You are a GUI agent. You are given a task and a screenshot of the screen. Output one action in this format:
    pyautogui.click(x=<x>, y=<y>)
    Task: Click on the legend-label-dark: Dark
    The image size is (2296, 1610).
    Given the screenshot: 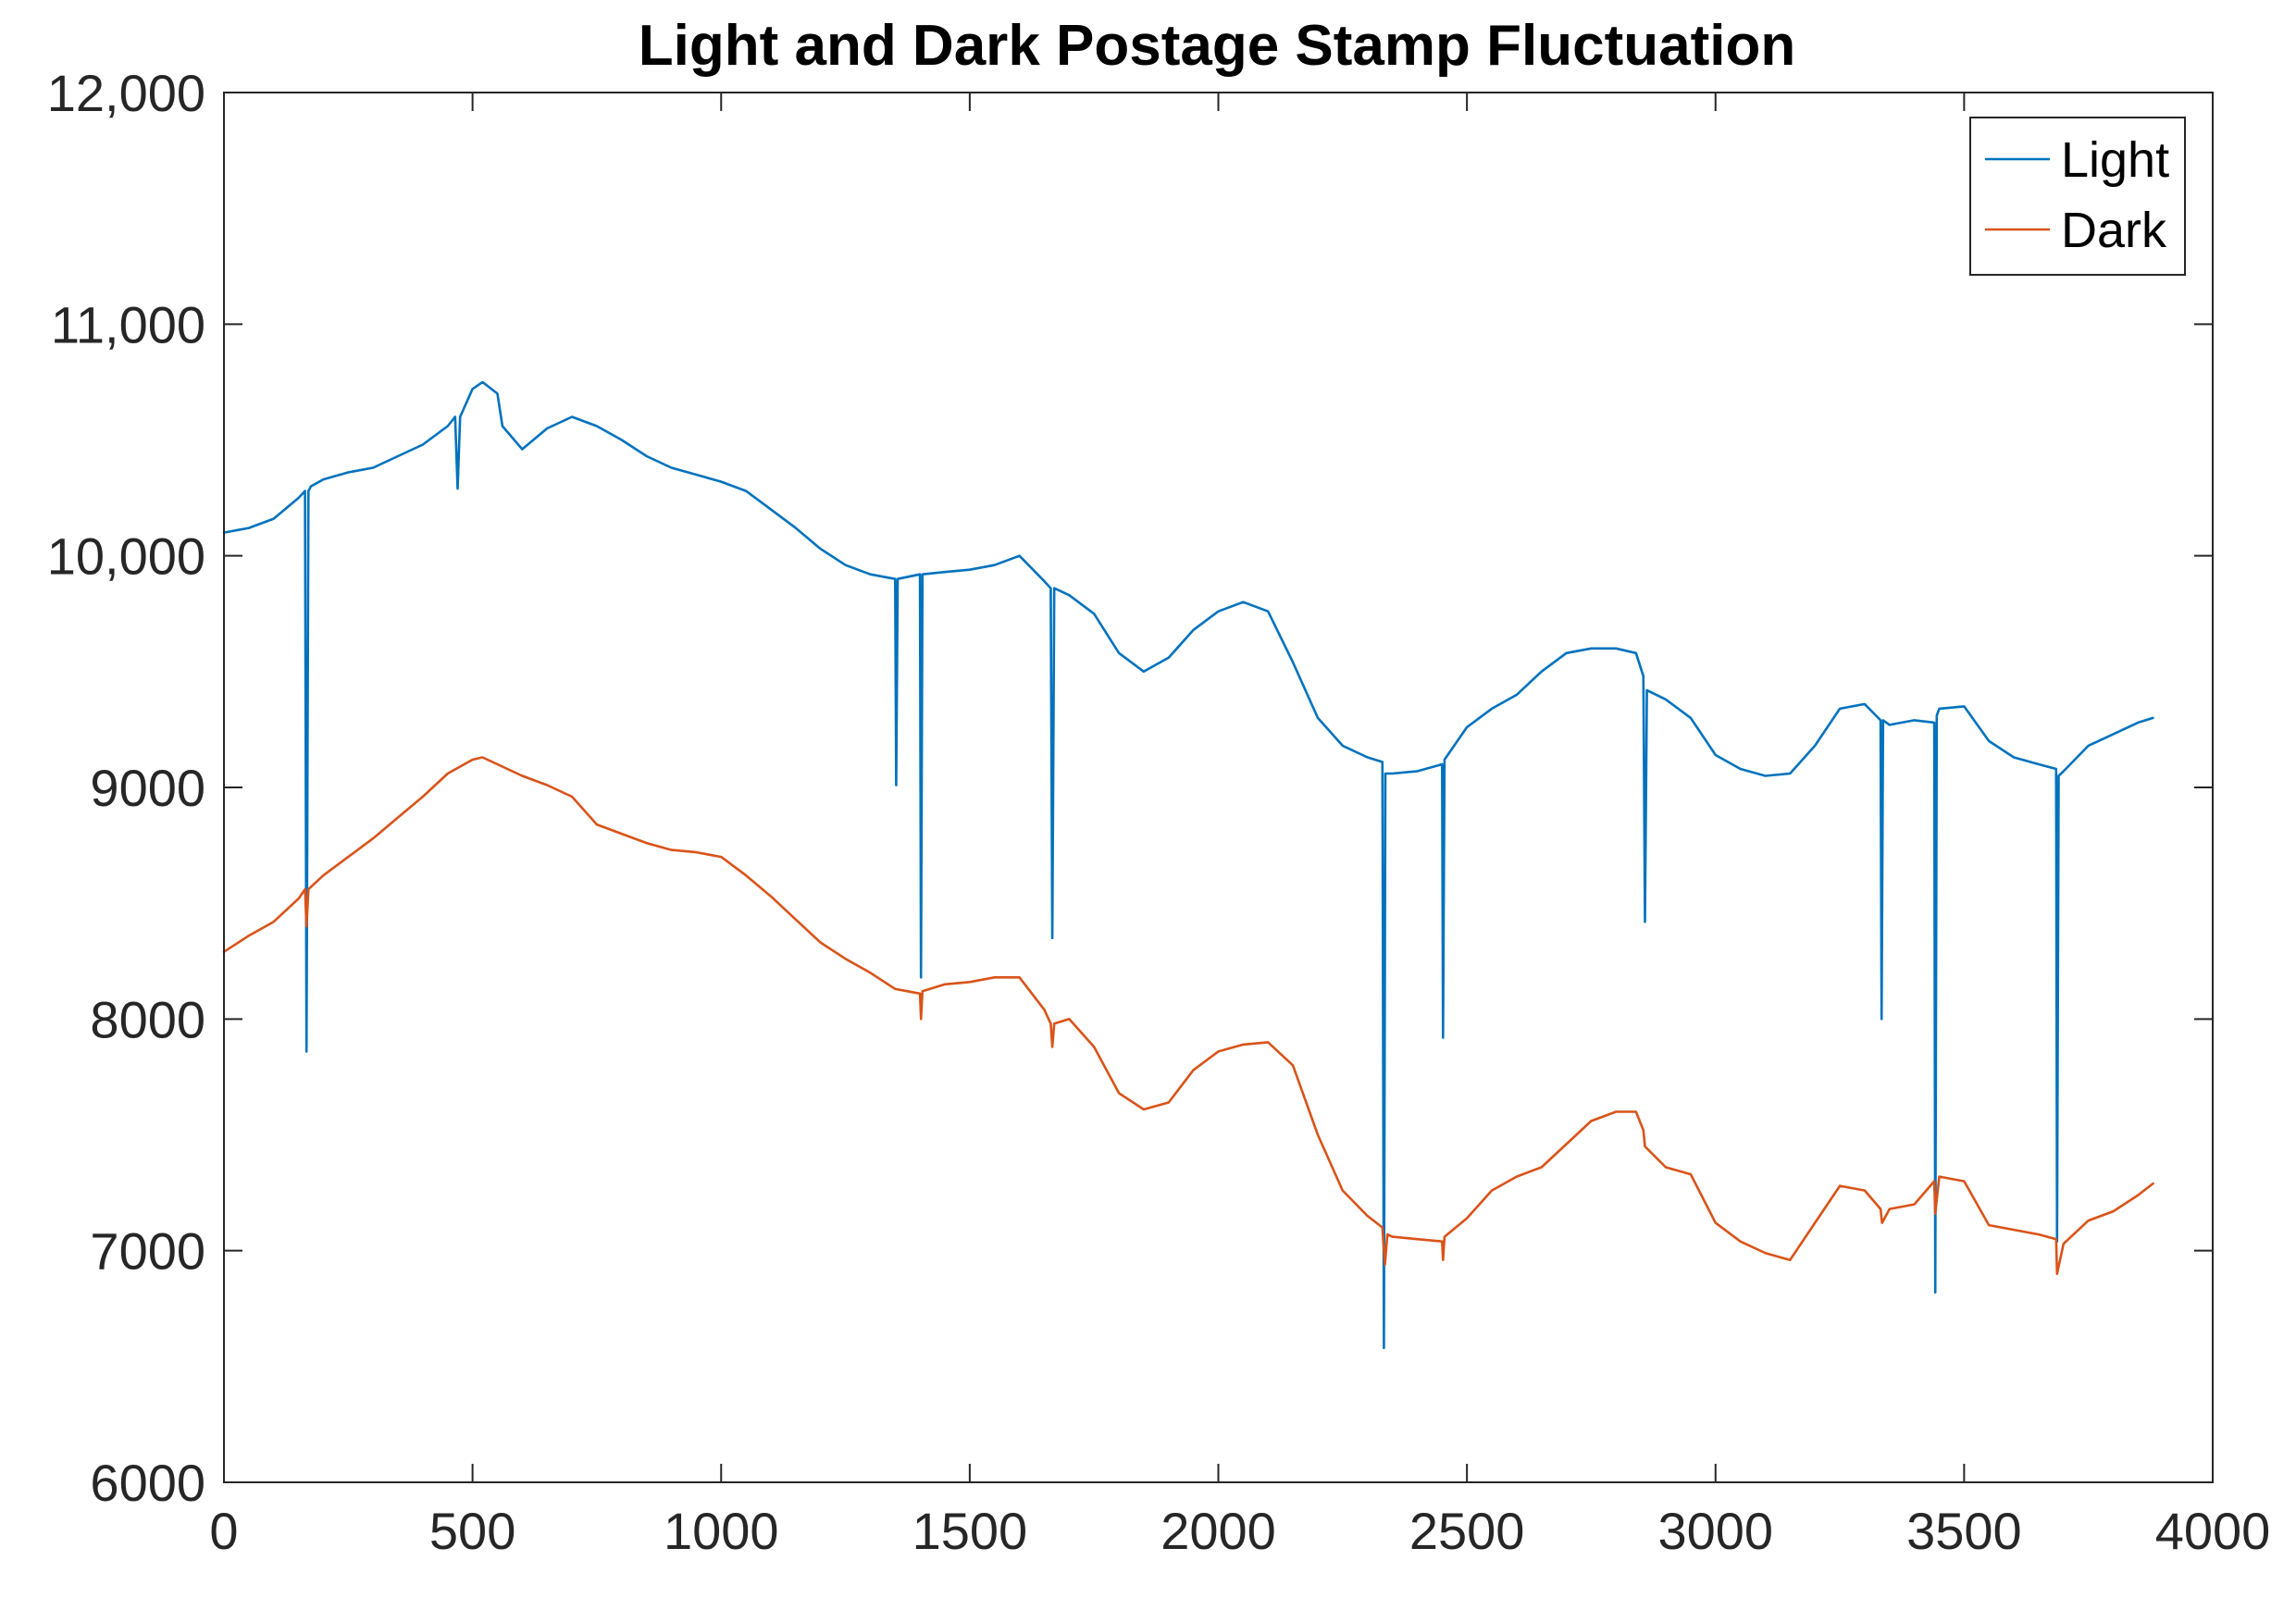 What is the action you would take?
    pyautogui.click(x=2114, y=230)
    